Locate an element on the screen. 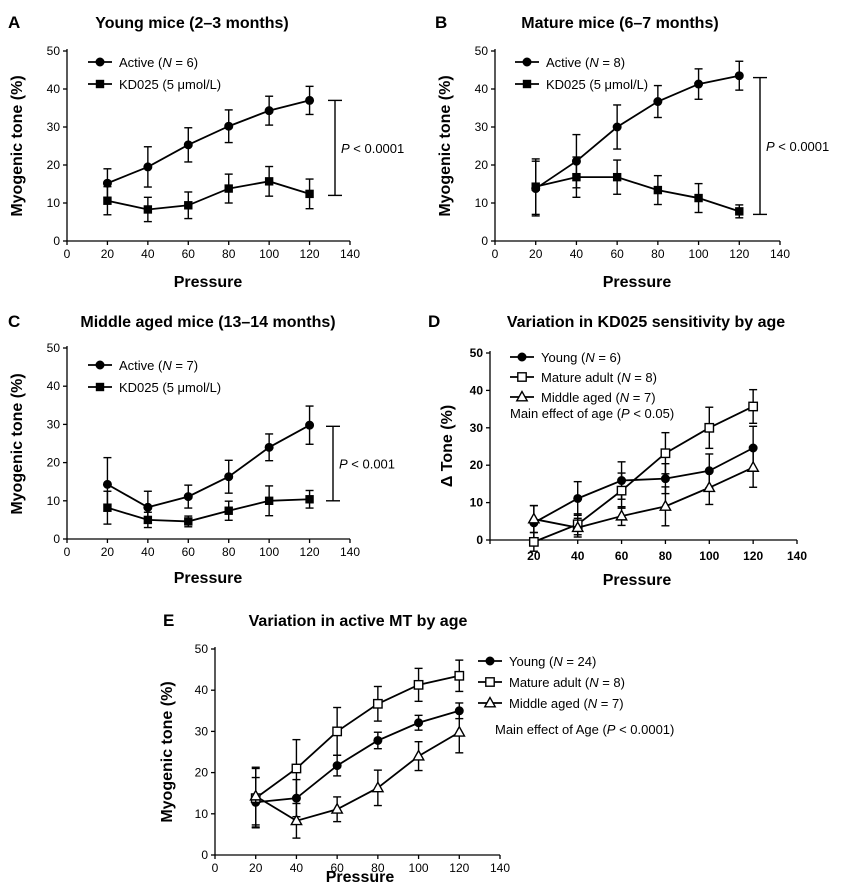 The image size is (841, 885). p-value-label: P < 0.001 is located at coordinates (367, 464).